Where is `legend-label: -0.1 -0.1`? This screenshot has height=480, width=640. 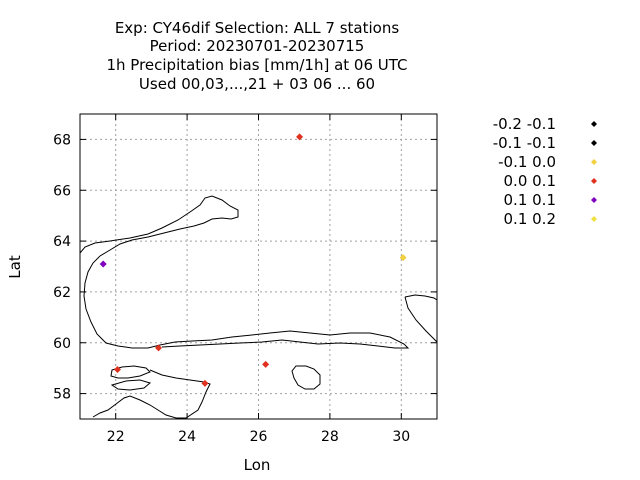
legend-label: -0.1 -0.1 is located at coordinates (524, 143).